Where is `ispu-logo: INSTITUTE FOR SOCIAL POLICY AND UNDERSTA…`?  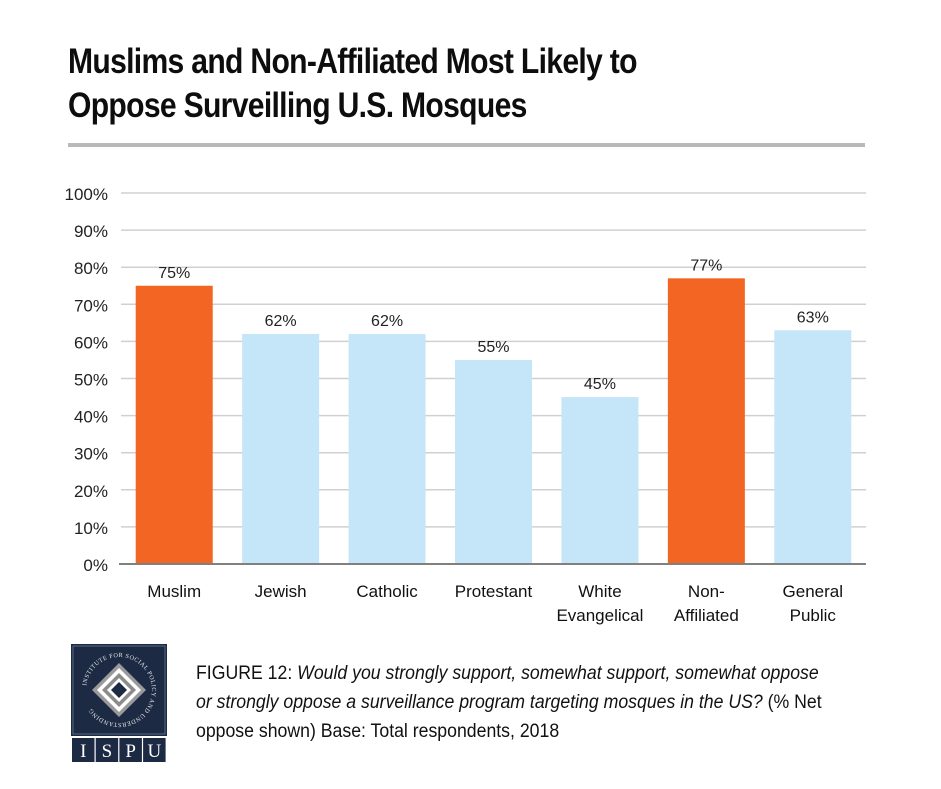
ispu-logo: INSTITUTE FOR SOCIAL POLICY AND UNDERSTA… is located at coordinates (119, 703).